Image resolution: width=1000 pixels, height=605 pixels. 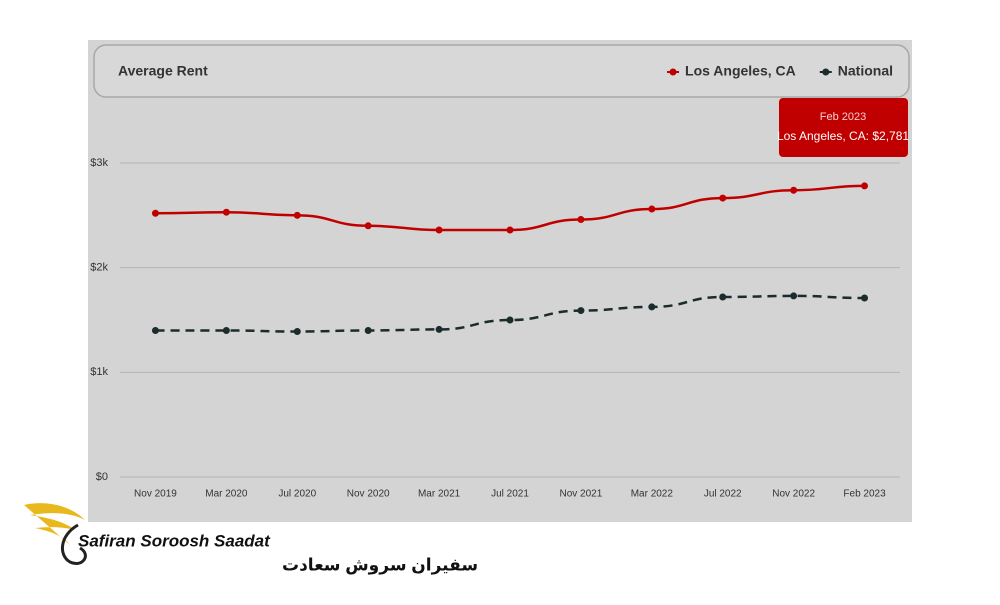 I want to click on header-box, so click(x=501, y=71).